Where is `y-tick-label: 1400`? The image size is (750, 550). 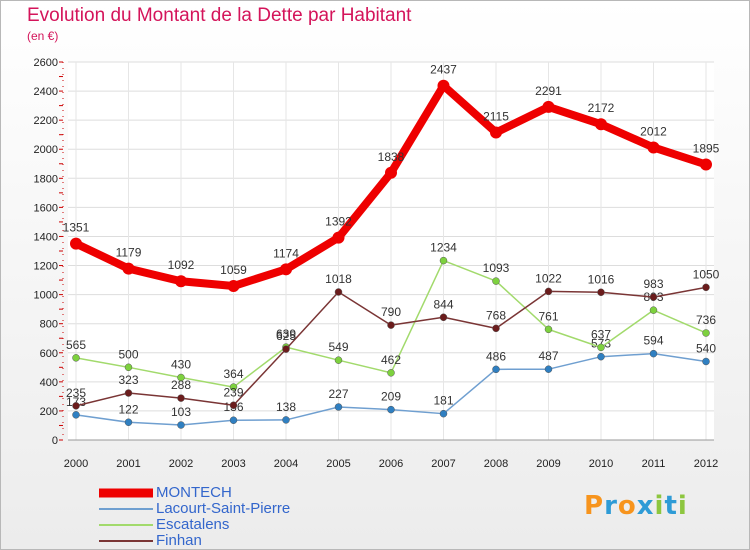 y-tick-label: 1400 is located at coordinates (46, 237).